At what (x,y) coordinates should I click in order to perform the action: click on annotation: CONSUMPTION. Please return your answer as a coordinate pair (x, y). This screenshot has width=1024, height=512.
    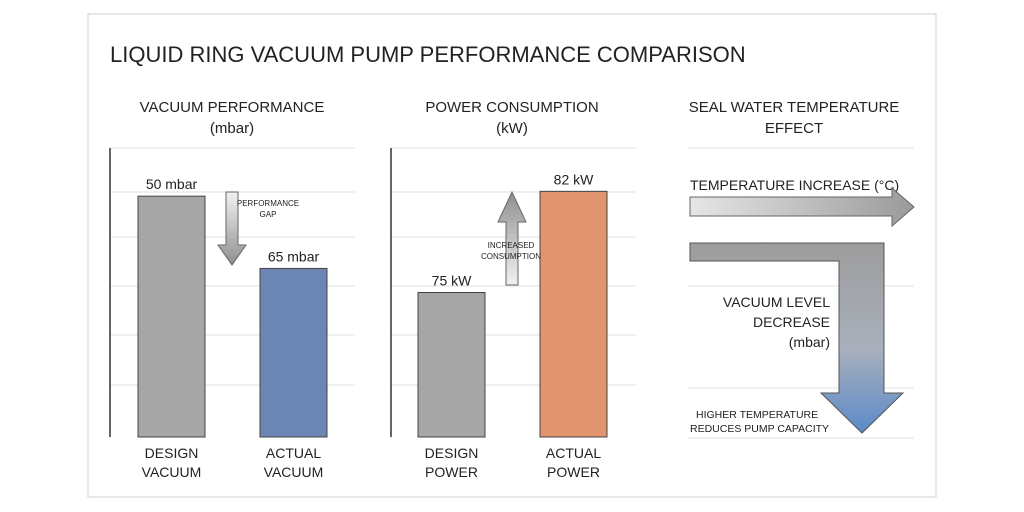
    Looking at the image, I should click on (511, 256).